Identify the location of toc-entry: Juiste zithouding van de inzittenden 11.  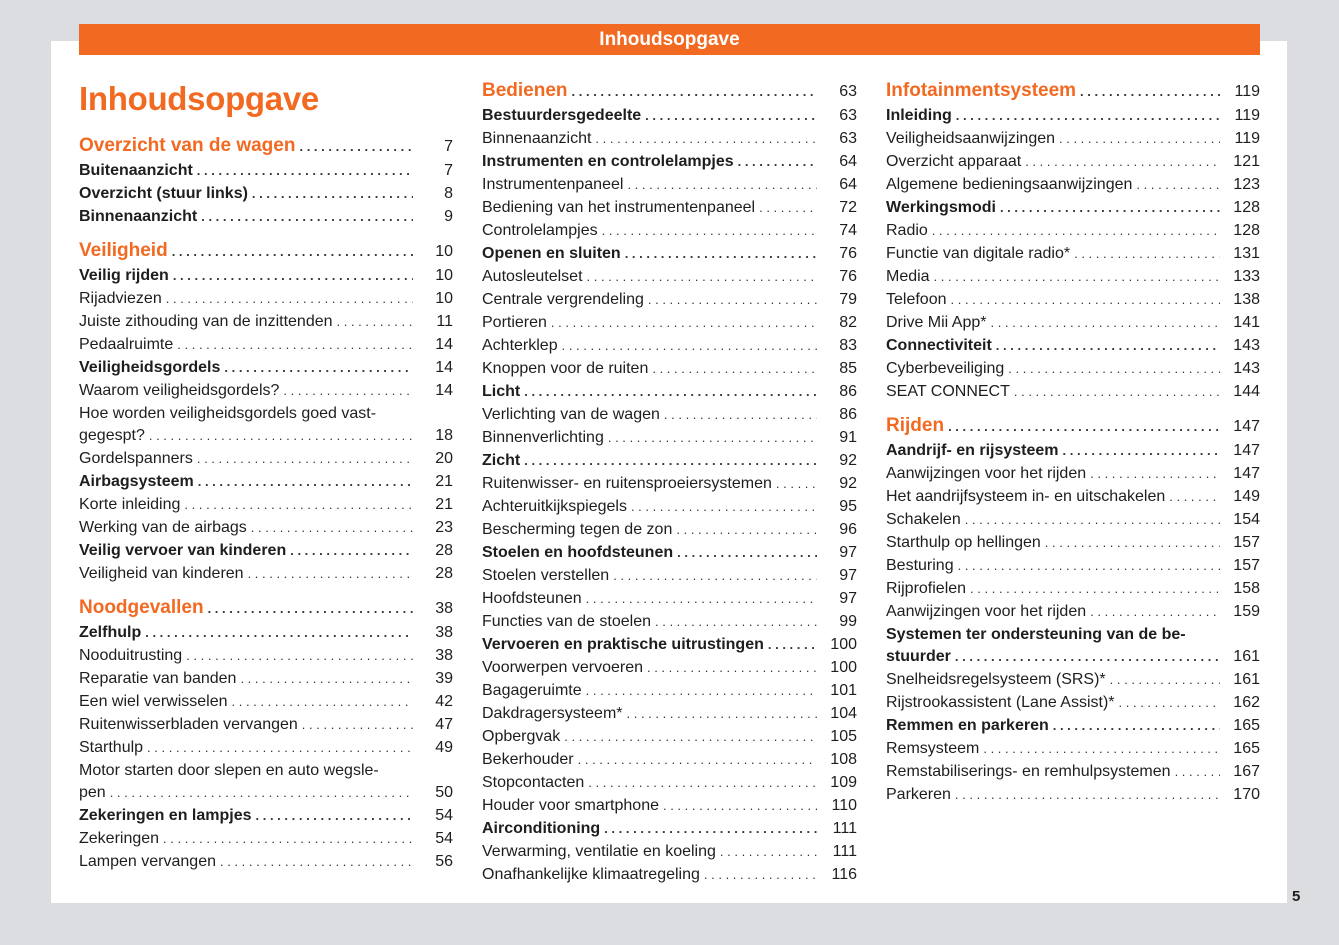
(266, 321).